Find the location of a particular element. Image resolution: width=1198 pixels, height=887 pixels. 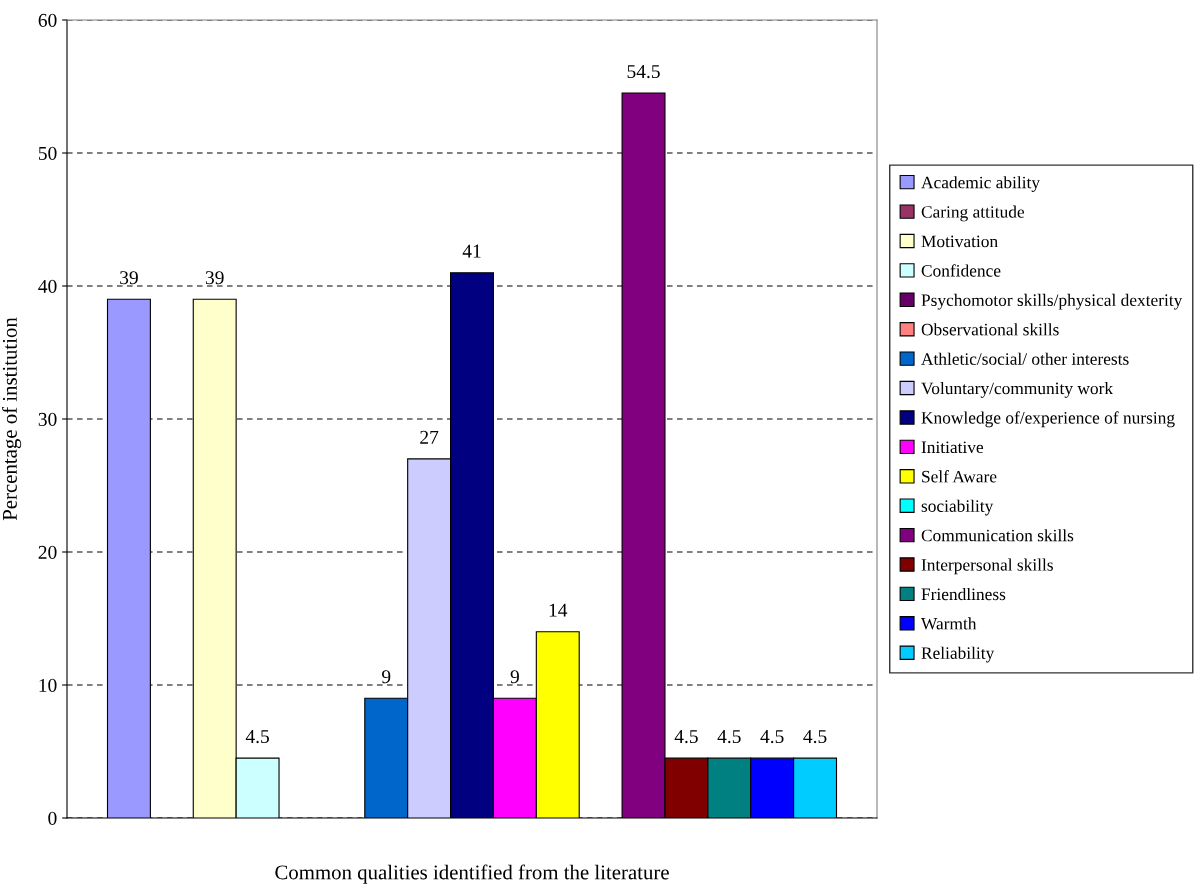

legend-label: Communication skills is located at coordinates (997, 535).